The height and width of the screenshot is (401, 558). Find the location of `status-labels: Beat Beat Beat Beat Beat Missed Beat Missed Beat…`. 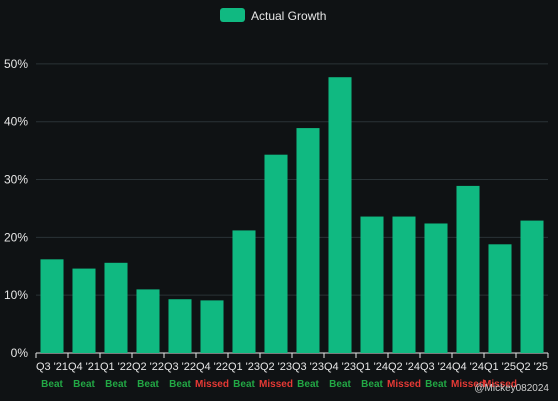

status-labels: Beat Beat Beat Beat Beat Missed Beat Missed Beat… is located at coordinates (279, 384).